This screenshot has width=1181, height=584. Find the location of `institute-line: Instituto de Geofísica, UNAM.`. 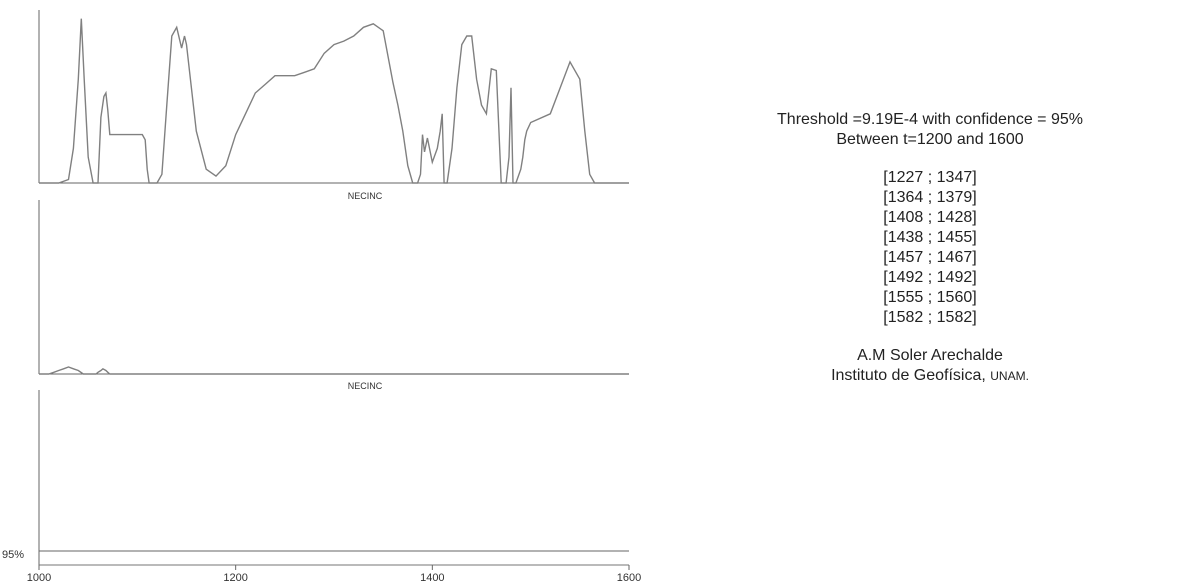

institute-line: Instituto de Geofísica, UNAM. is located at coordinates (930, 376).